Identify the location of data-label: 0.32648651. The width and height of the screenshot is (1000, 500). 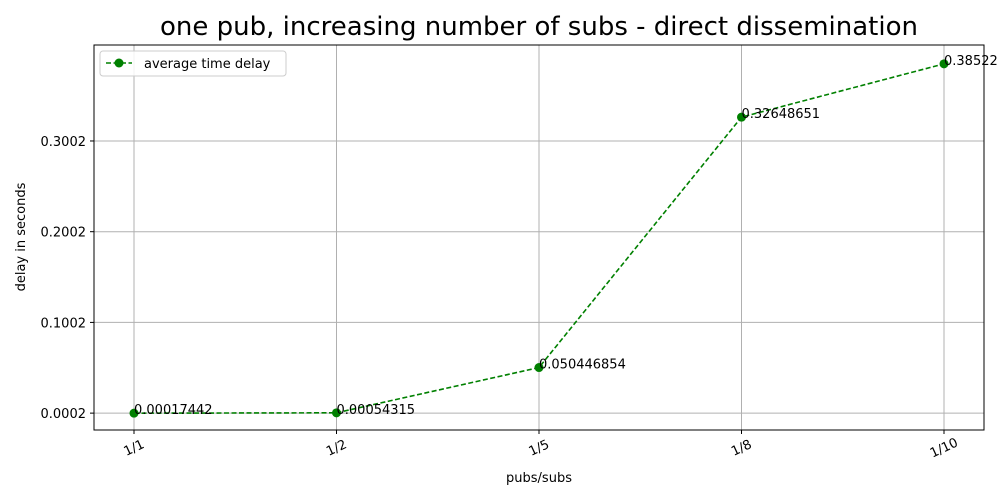
(781, 114).